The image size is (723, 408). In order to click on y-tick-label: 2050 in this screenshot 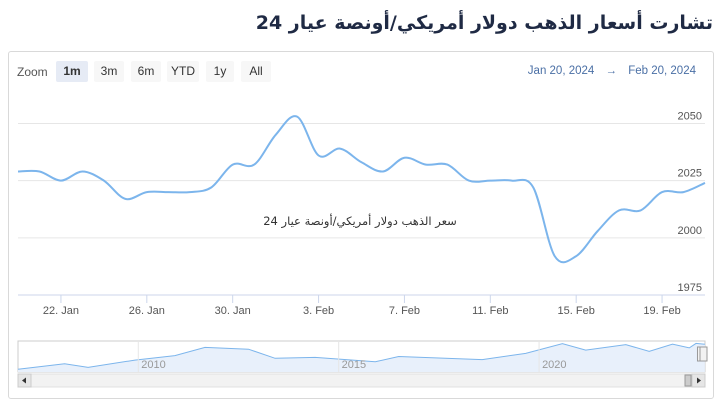, I will do `click(690, 116)`.